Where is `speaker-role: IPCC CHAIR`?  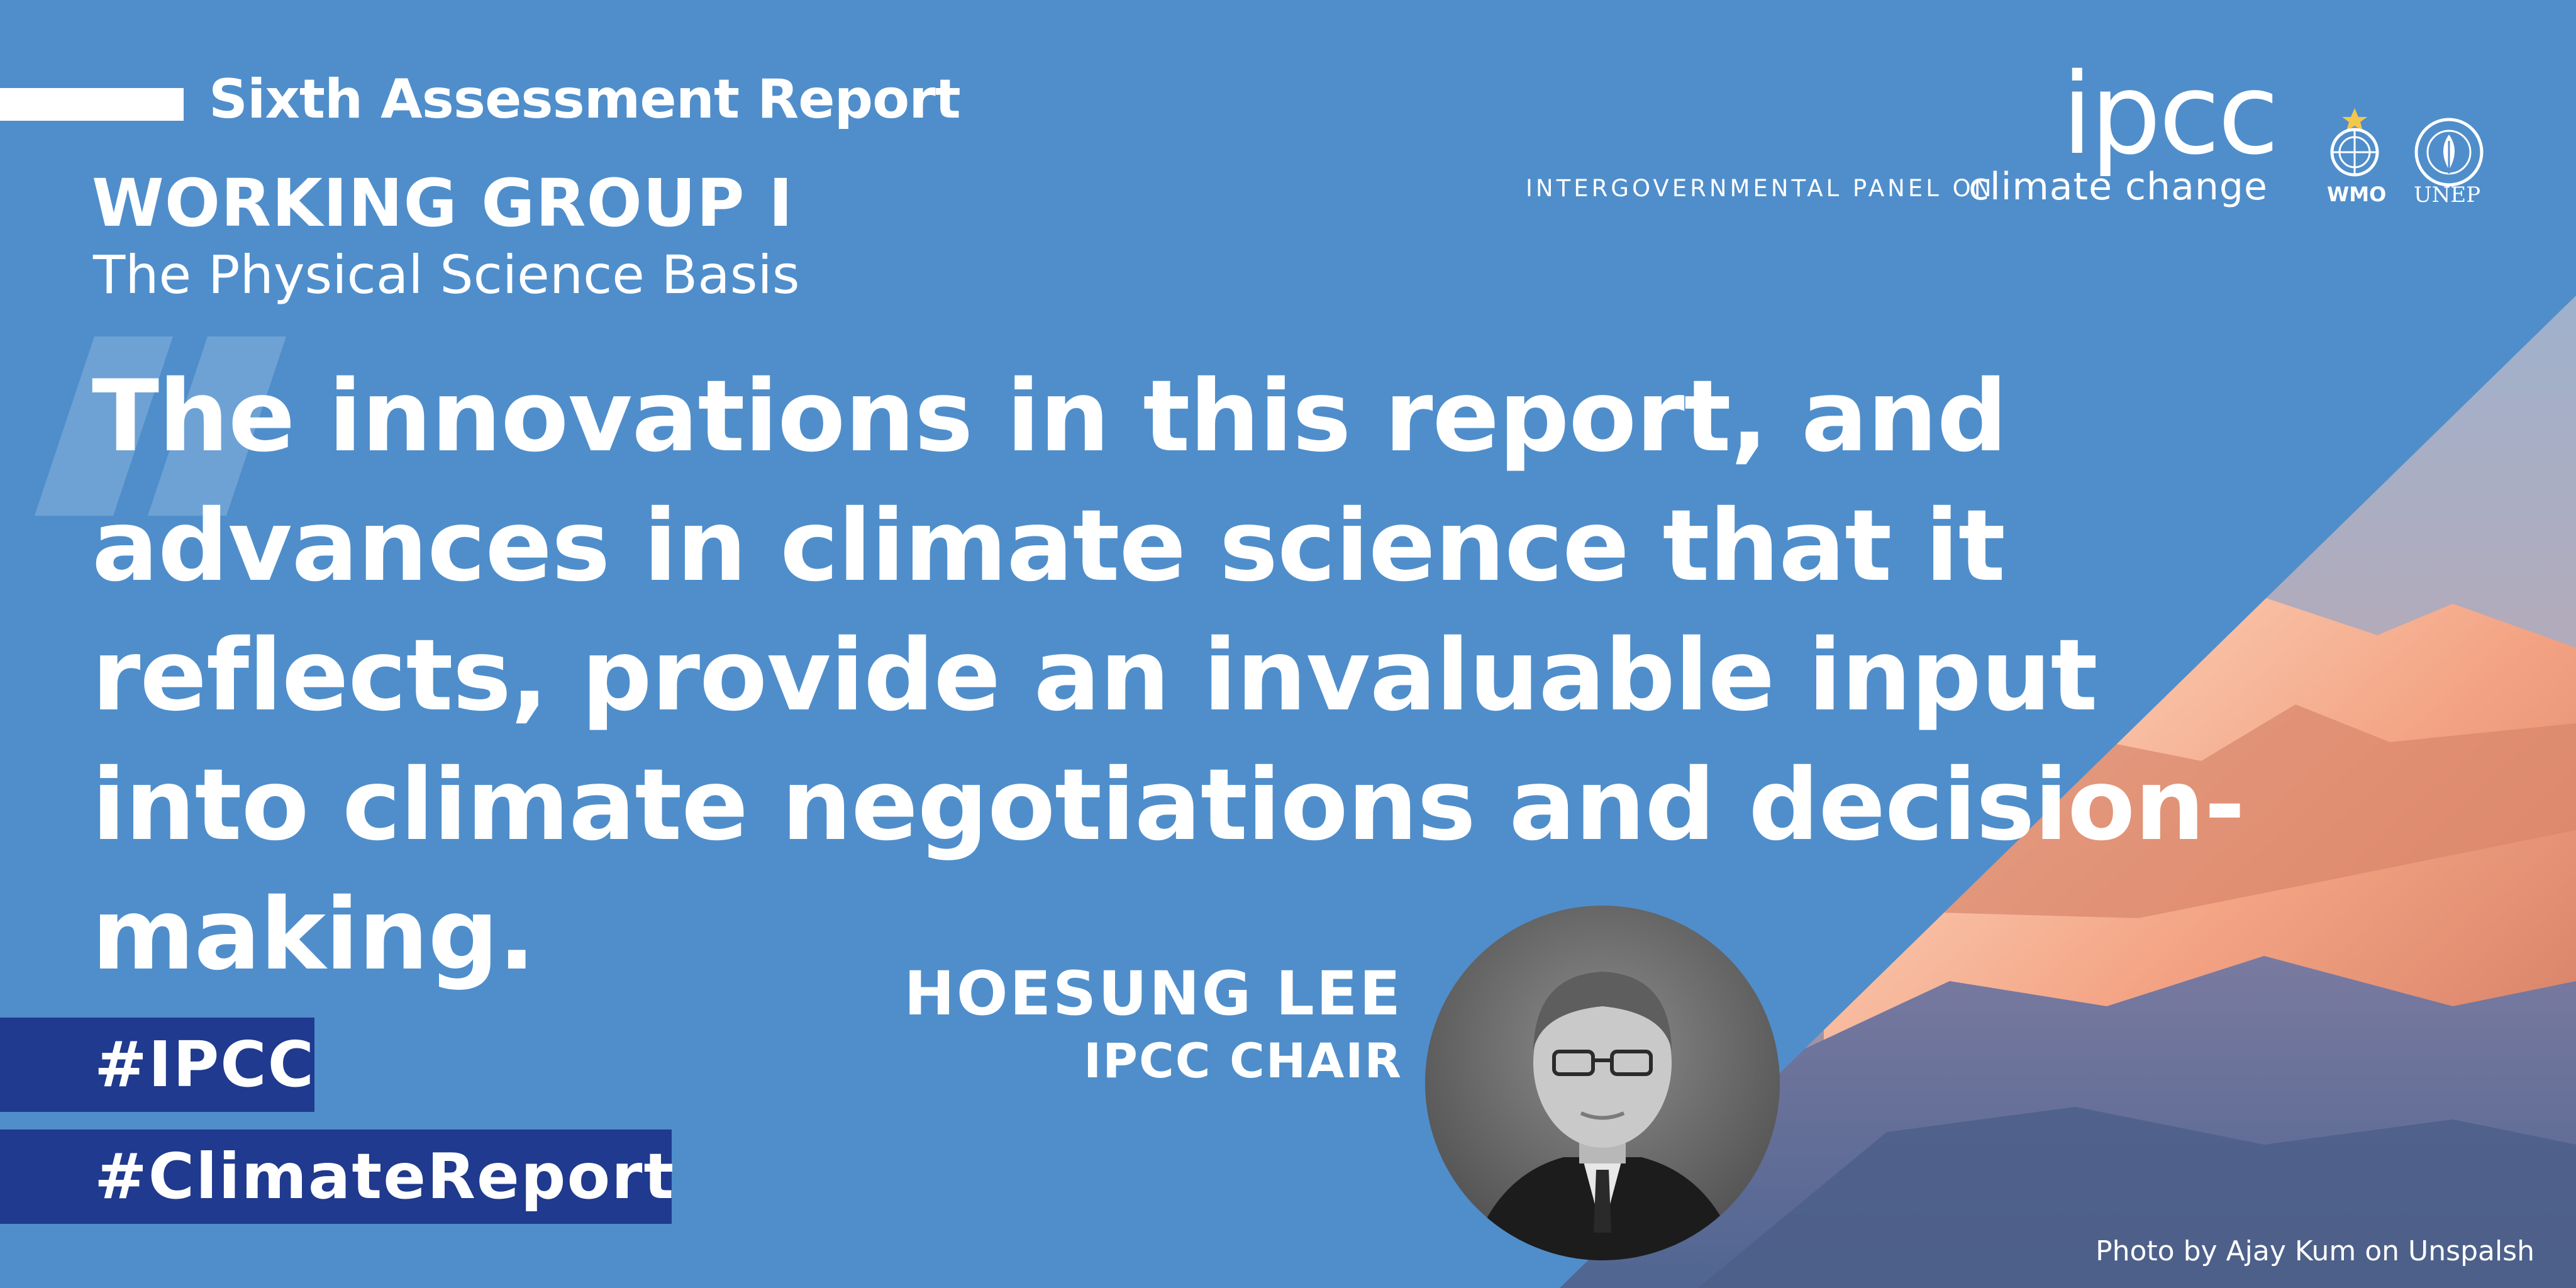 speaker-role: IPCC CHAIR is located at coordinates (1243, 1061).